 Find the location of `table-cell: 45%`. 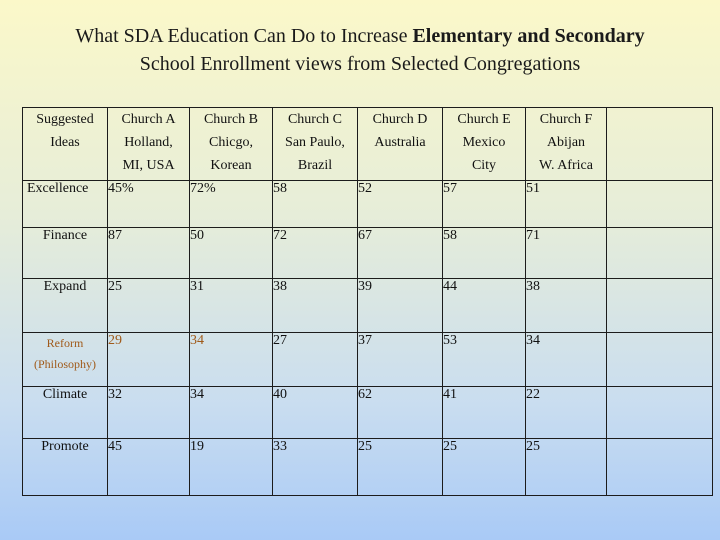

table-cell: 45% is located at coordinates (148, 204).